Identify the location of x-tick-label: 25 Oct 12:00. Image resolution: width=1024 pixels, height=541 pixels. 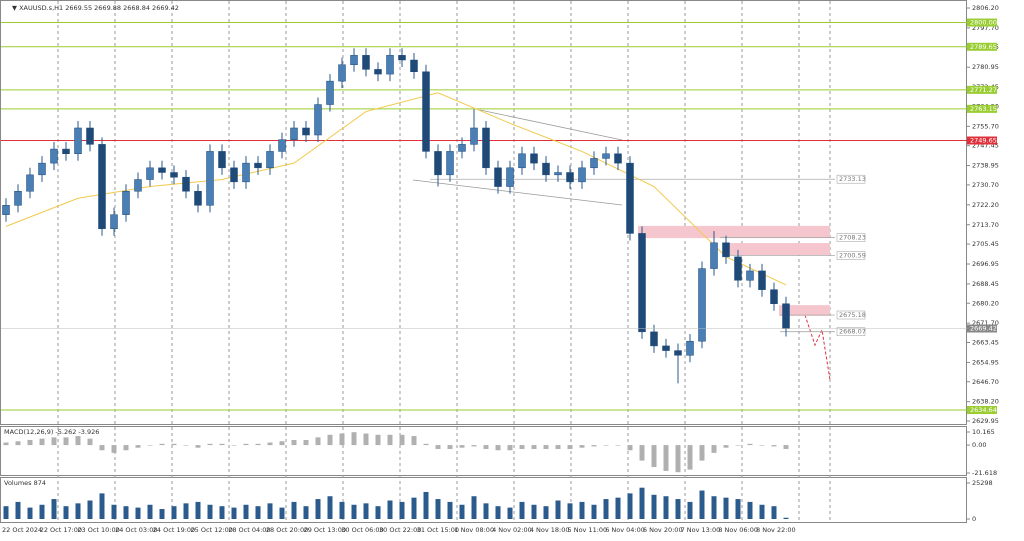
(212, 530).